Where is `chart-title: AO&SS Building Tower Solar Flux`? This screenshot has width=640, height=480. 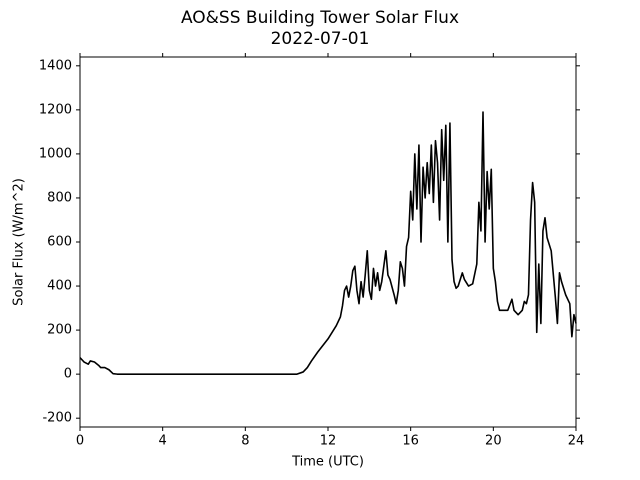 chart-title: AO&SS Building Tower Solar Flux is located at coordinates (320, 18).